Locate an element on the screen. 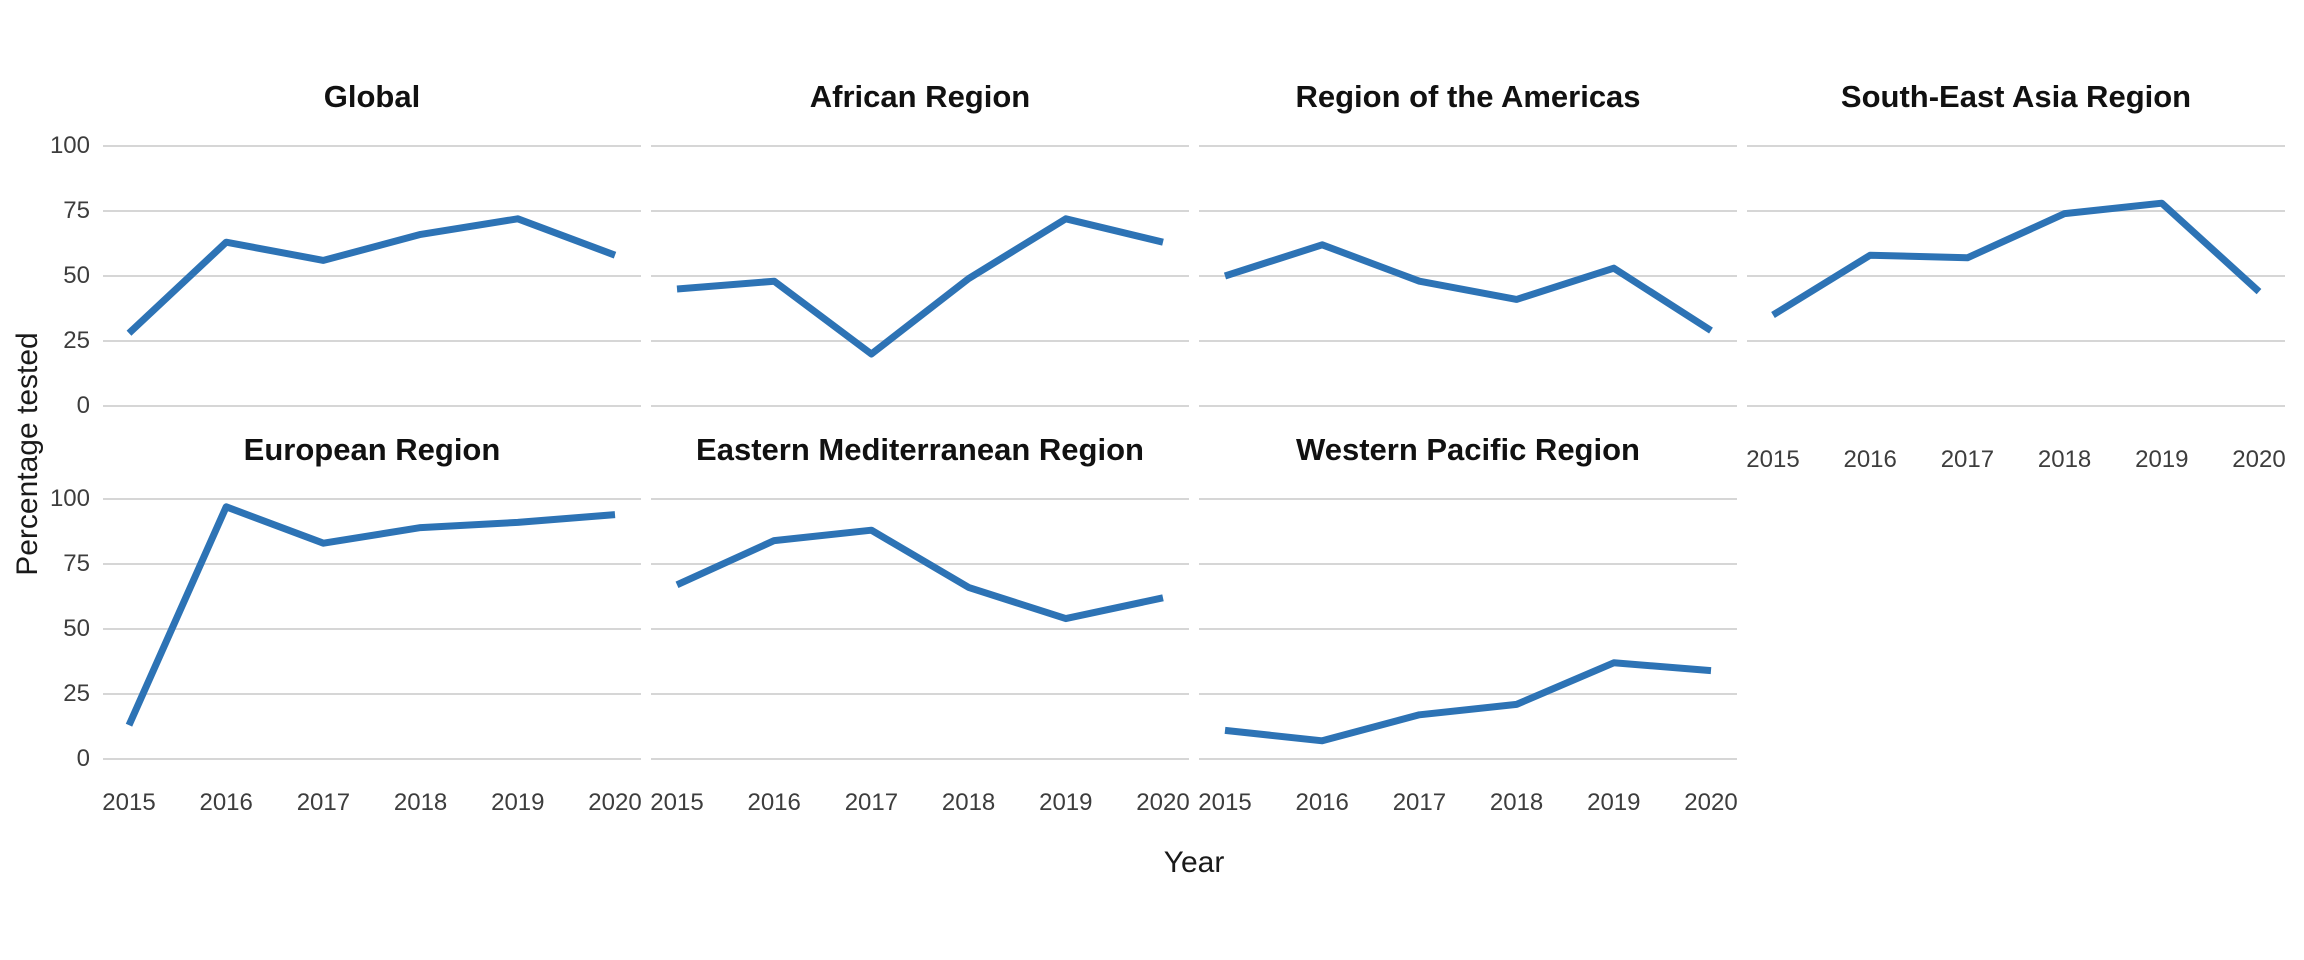 The image size is (2304, 960). facet-title-south-east-asia-region: South-East Asia Region is located at coordinates (2016, 96).